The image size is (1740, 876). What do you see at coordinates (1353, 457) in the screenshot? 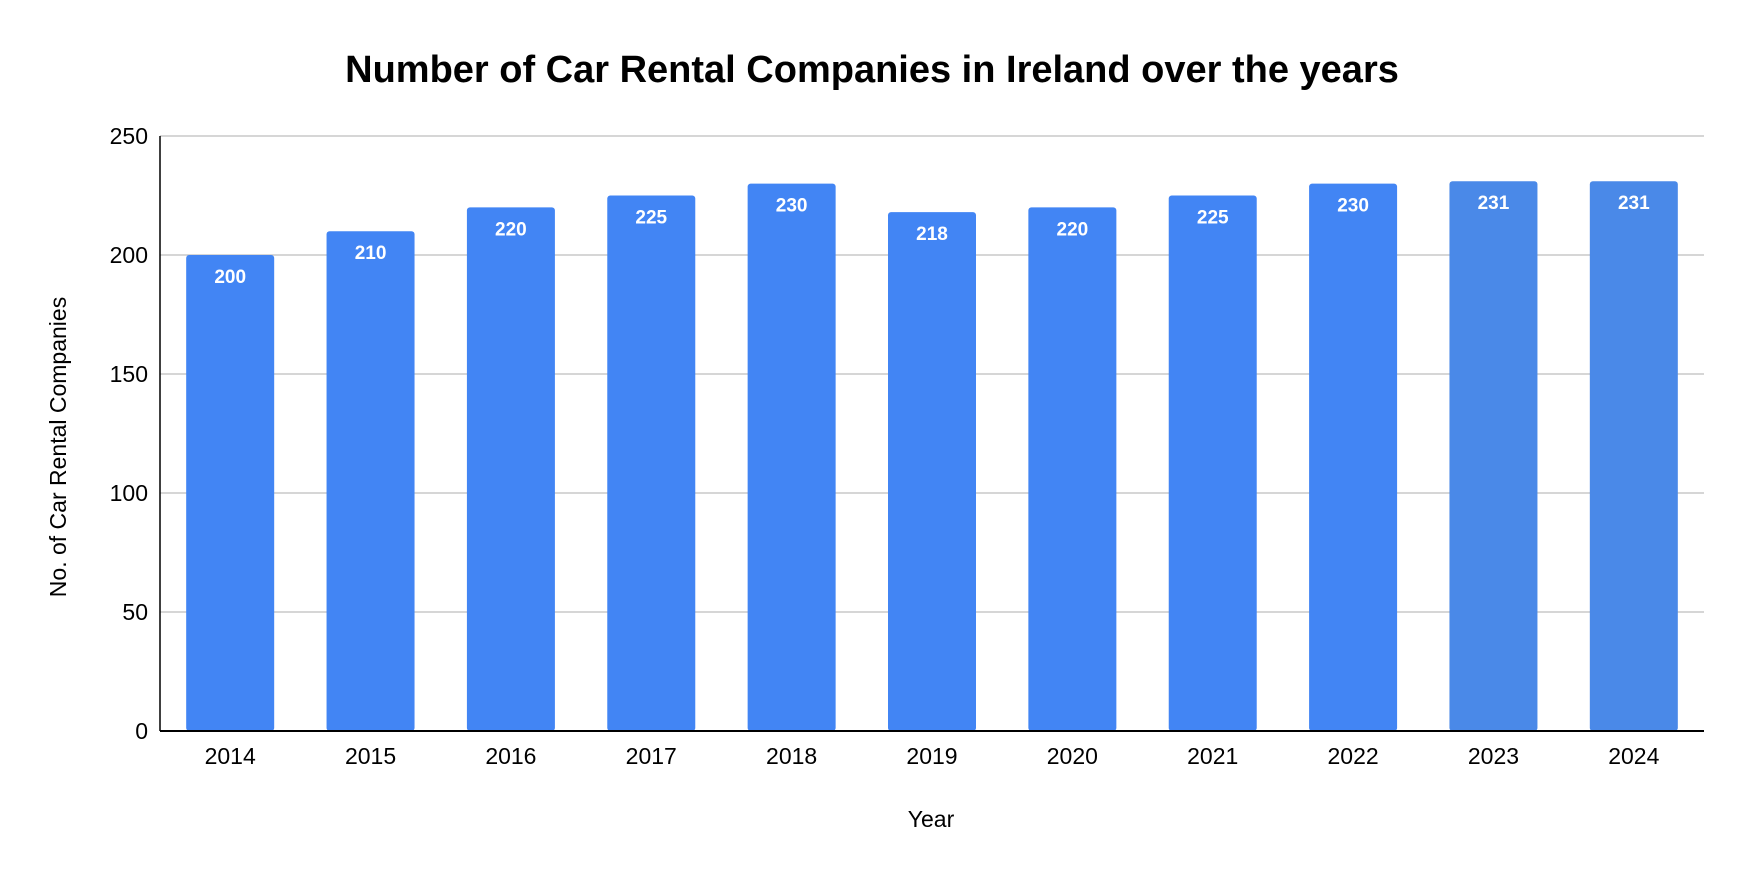
I see `bar-2022` at bounding box center [1353, 457].